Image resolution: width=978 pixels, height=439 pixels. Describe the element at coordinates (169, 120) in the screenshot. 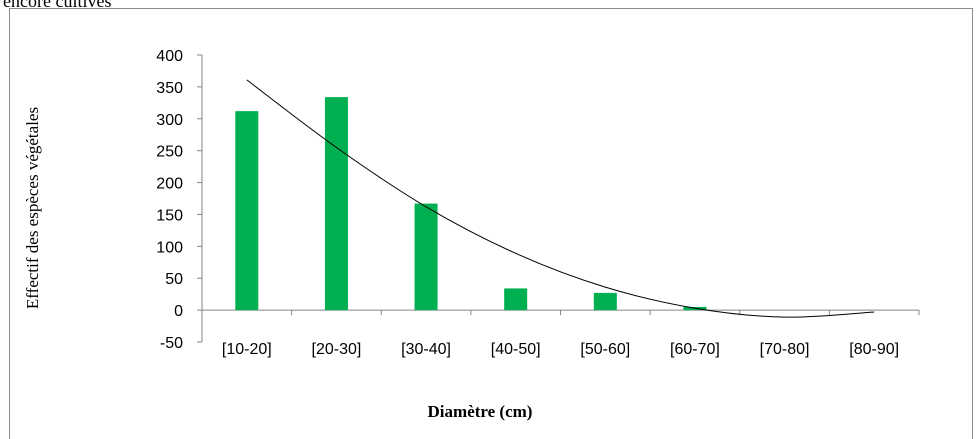

I see `y-tick-label: 300` at that location.